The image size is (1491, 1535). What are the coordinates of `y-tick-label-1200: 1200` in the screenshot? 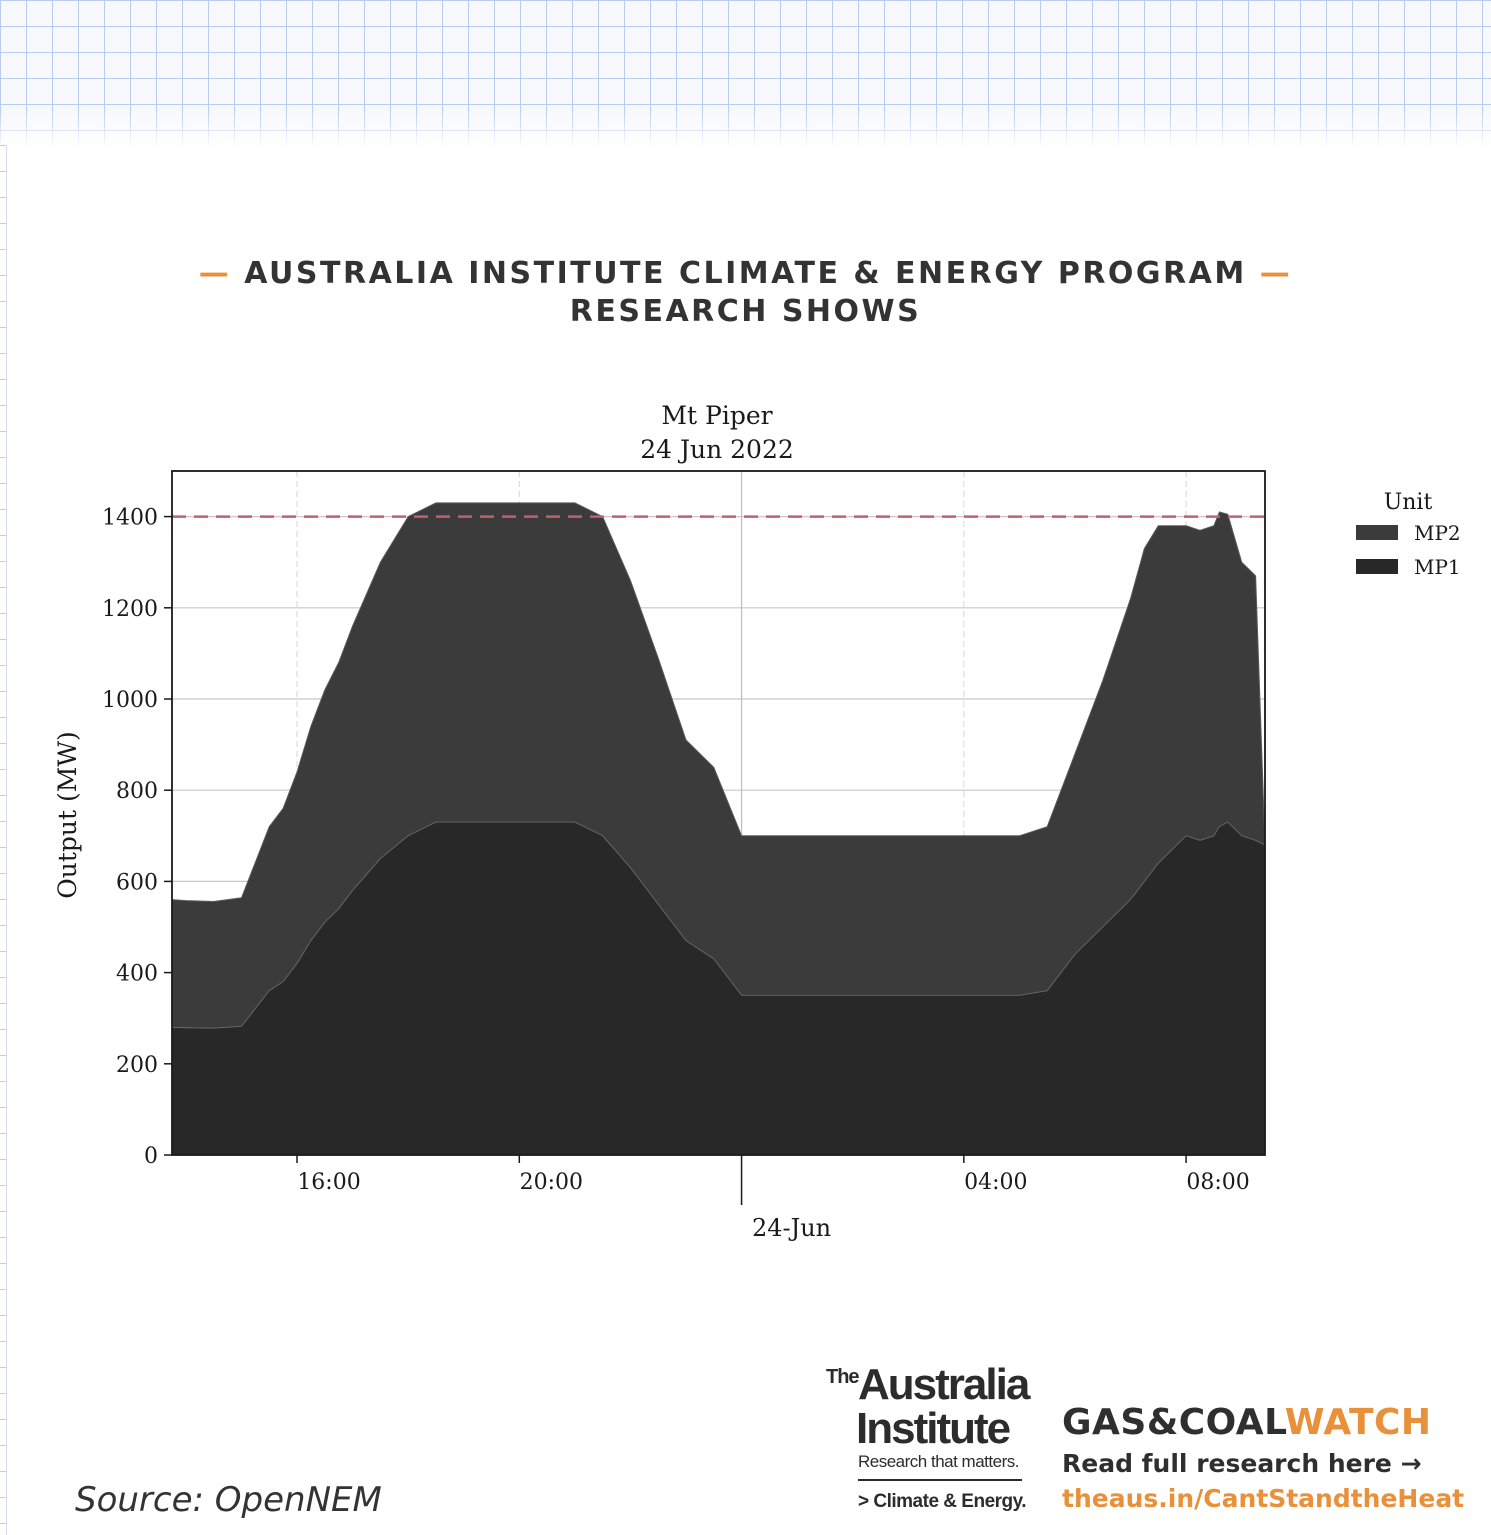 It's located at (130, 609).